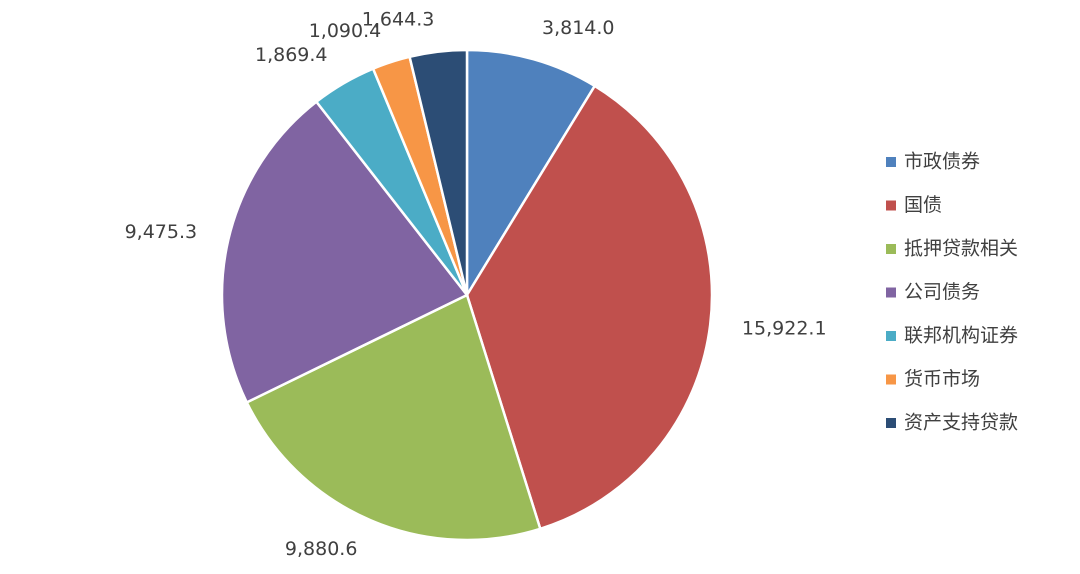 Image resolution: width=1080 pixels, height=574 pixels. What do you see at coordinates (345, 31) in the screenshot?
I see `data-label: 1,090.4` at bounding box center [345, 31].